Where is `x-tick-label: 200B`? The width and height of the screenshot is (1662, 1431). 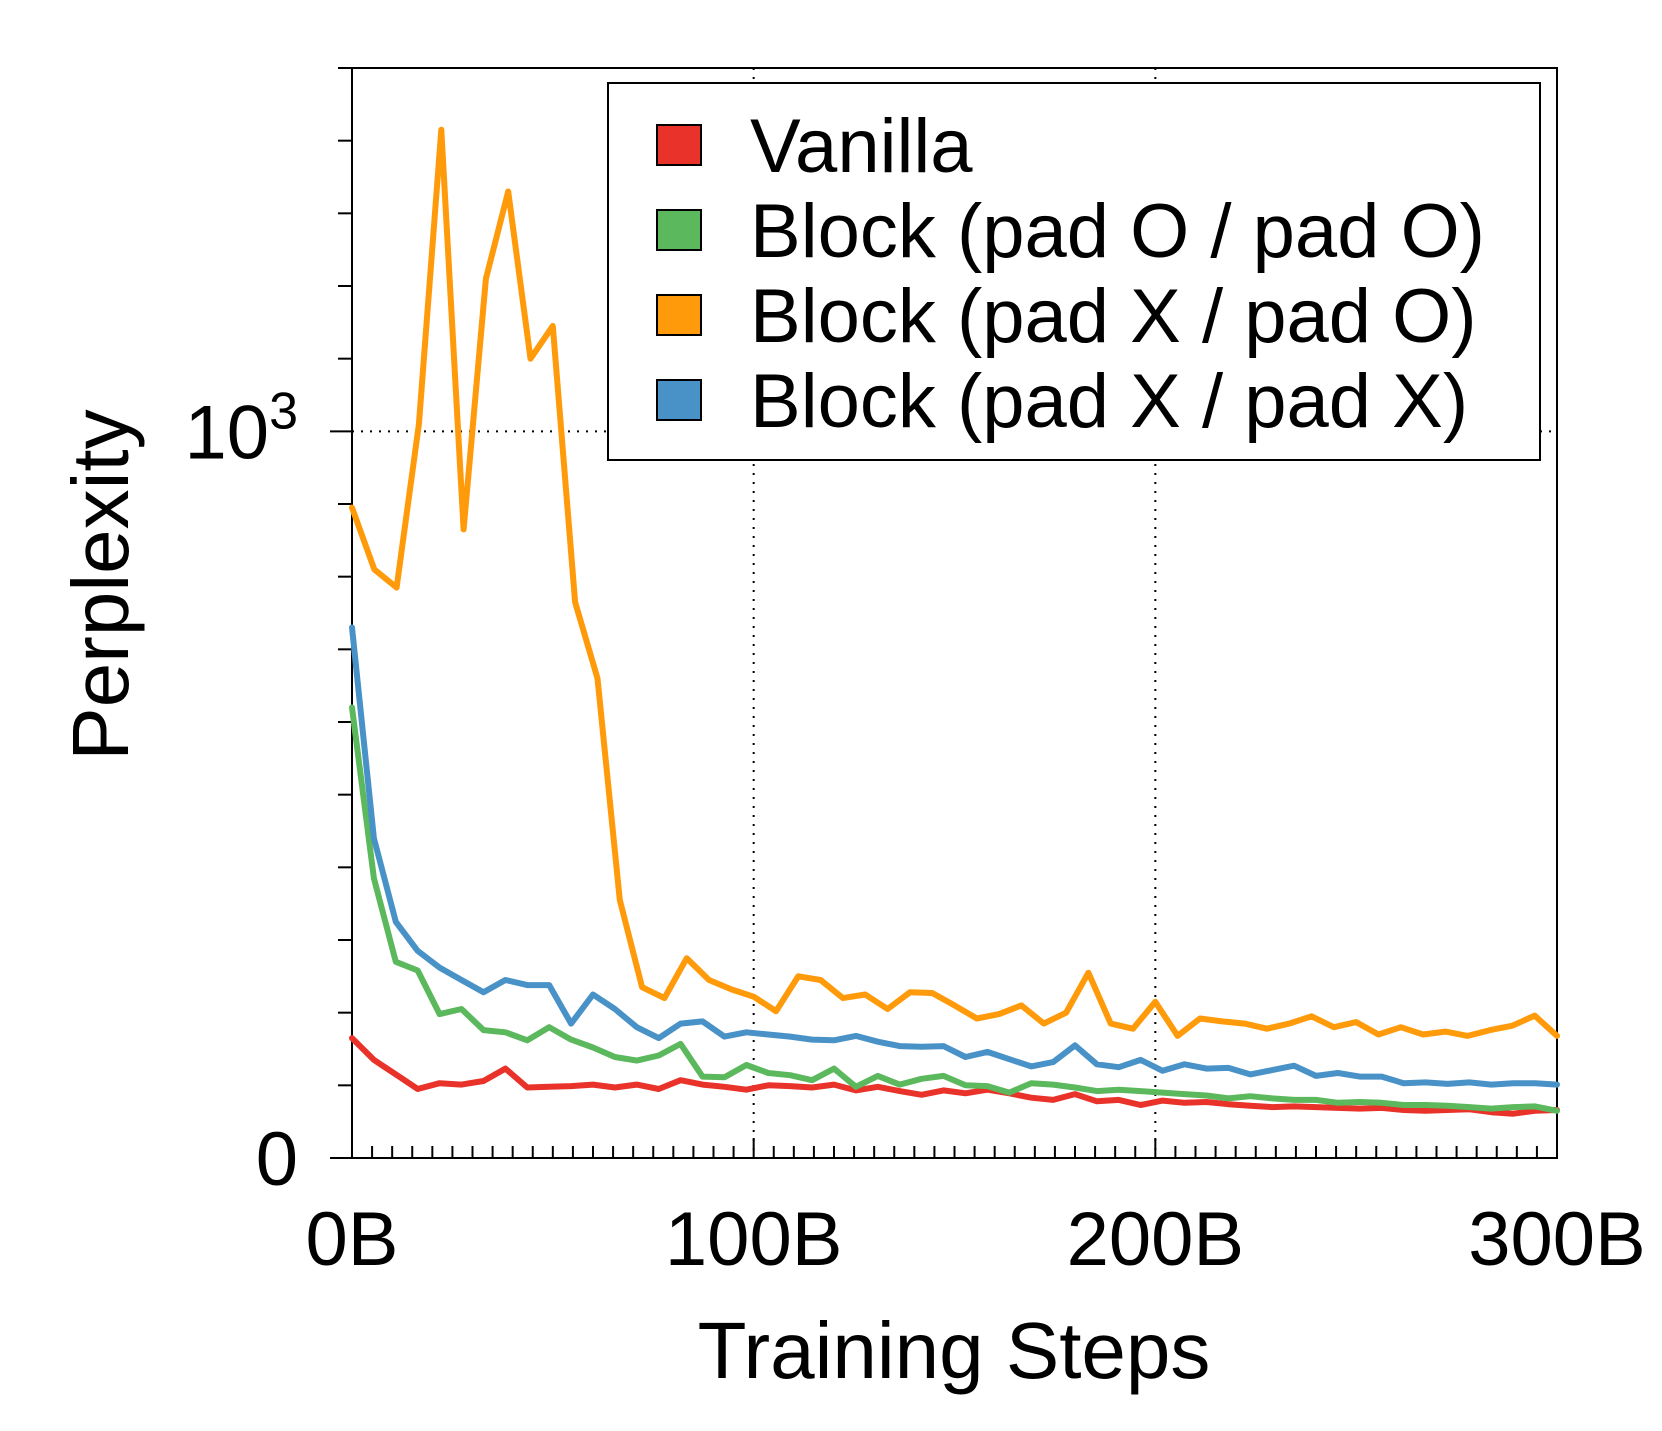
x-tick-label: 200B is located at coordinates (1156, 1239).